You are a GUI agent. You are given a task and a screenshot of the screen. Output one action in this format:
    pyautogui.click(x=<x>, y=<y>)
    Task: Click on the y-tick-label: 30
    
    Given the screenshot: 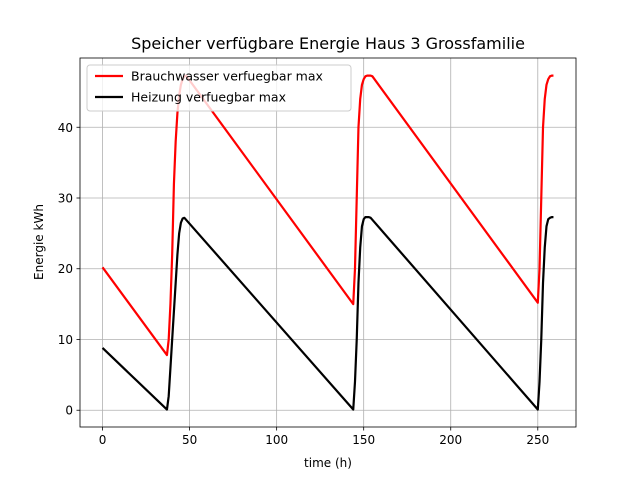 What is the action you would take?
    pyautogui.click(x=65, y=199)
    